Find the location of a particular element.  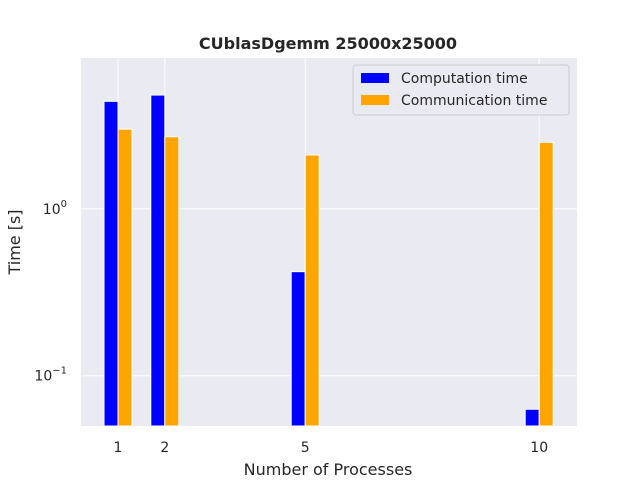

chart-title: CUblasDgemm 25000x25000 is located at coordinates (328, 43).